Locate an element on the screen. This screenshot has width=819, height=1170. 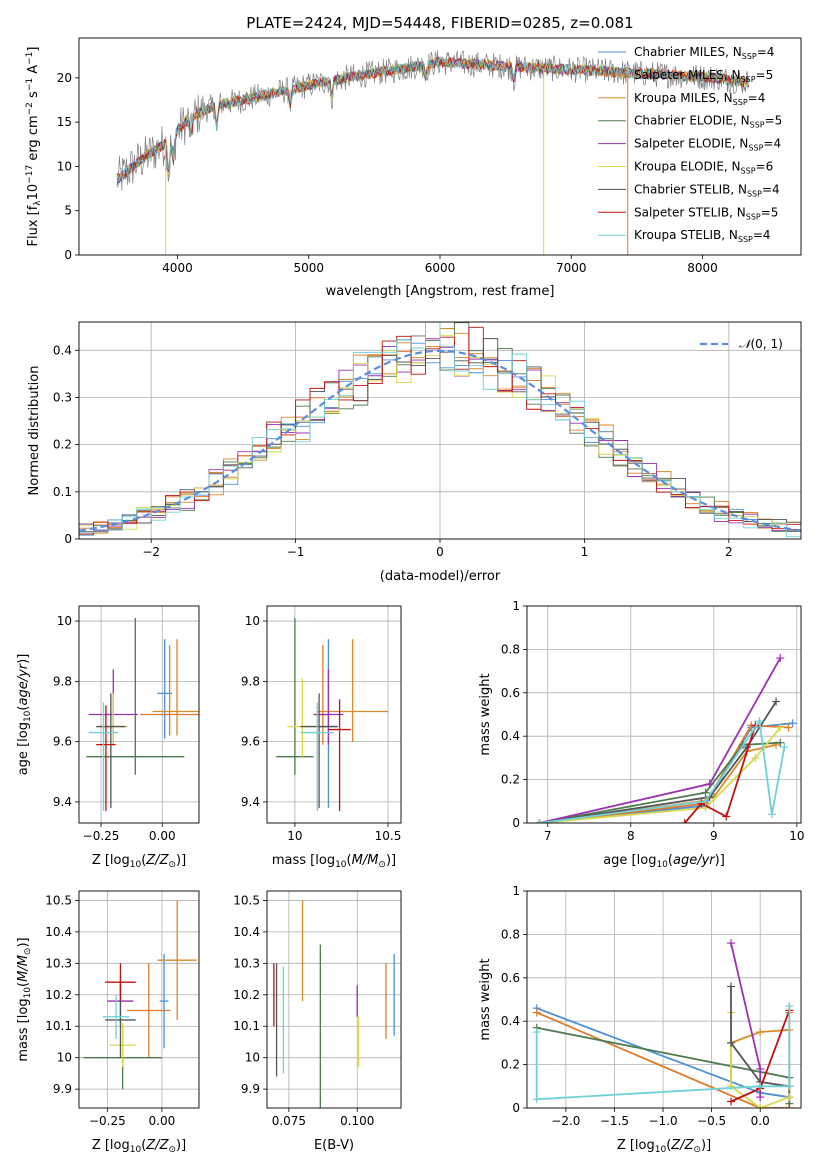
legend-entry-text: Salpeter MILES, N is located at coordinates (687, 75).